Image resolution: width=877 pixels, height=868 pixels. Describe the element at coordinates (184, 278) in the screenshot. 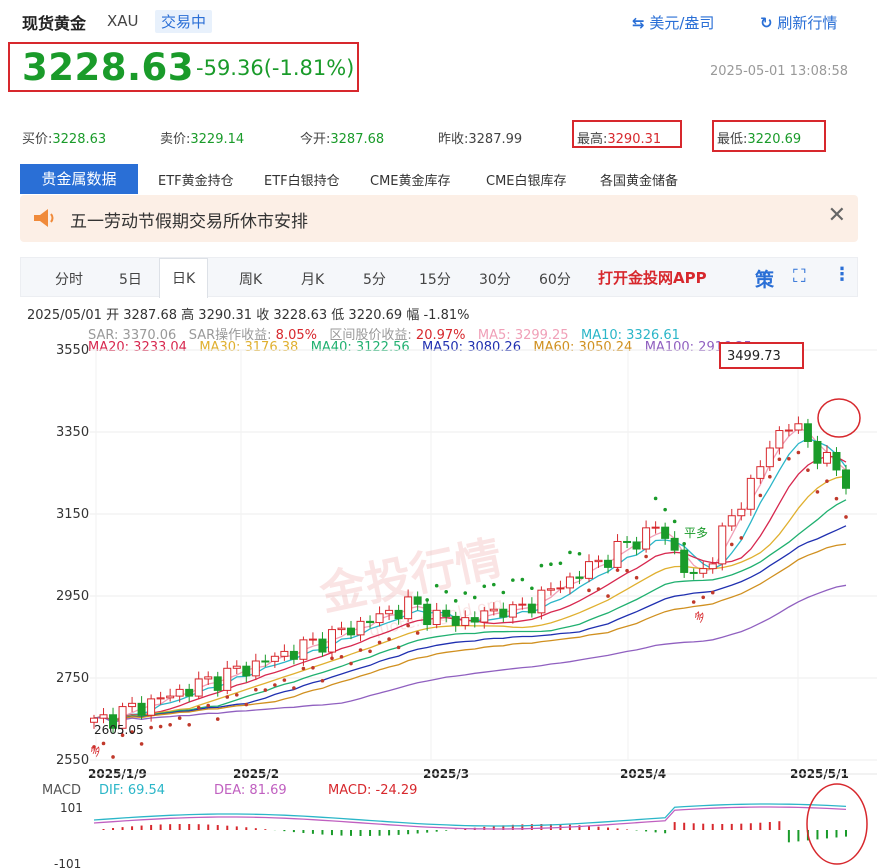

I see `period-daily: 日K` at that location.